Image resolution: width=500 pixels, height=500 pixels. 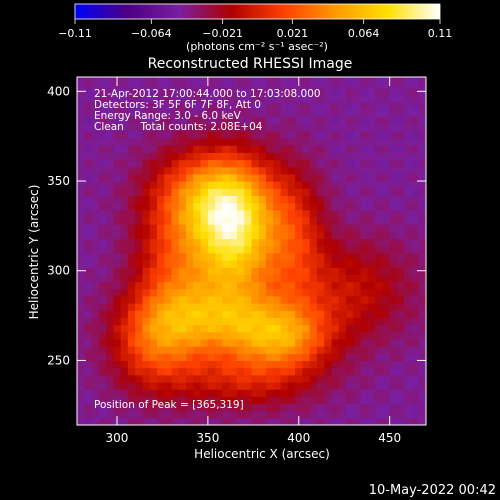 I want to click on x-tick-label: 450, so click(x=389, y=438).